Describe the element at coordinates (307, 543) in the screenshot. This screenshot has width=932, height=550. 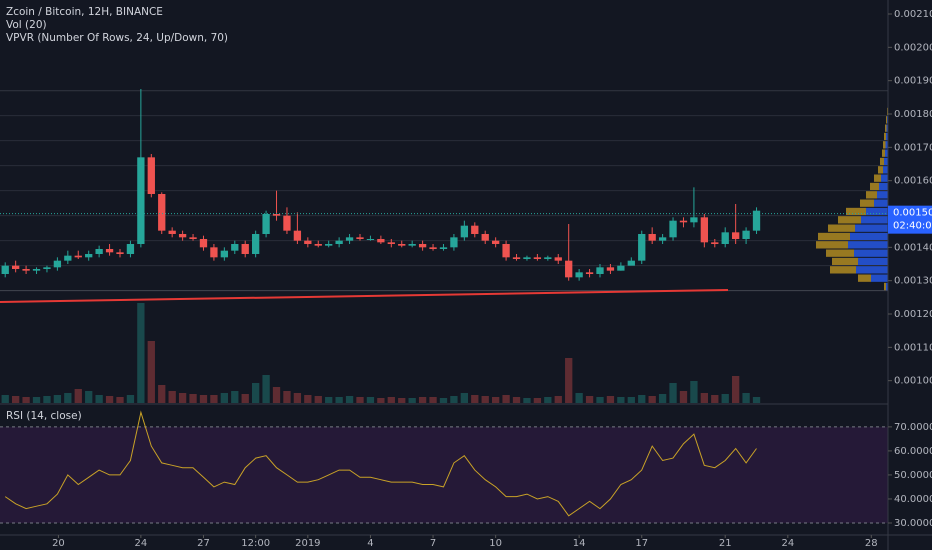
I see `x-tick-label: 2019` at that location.